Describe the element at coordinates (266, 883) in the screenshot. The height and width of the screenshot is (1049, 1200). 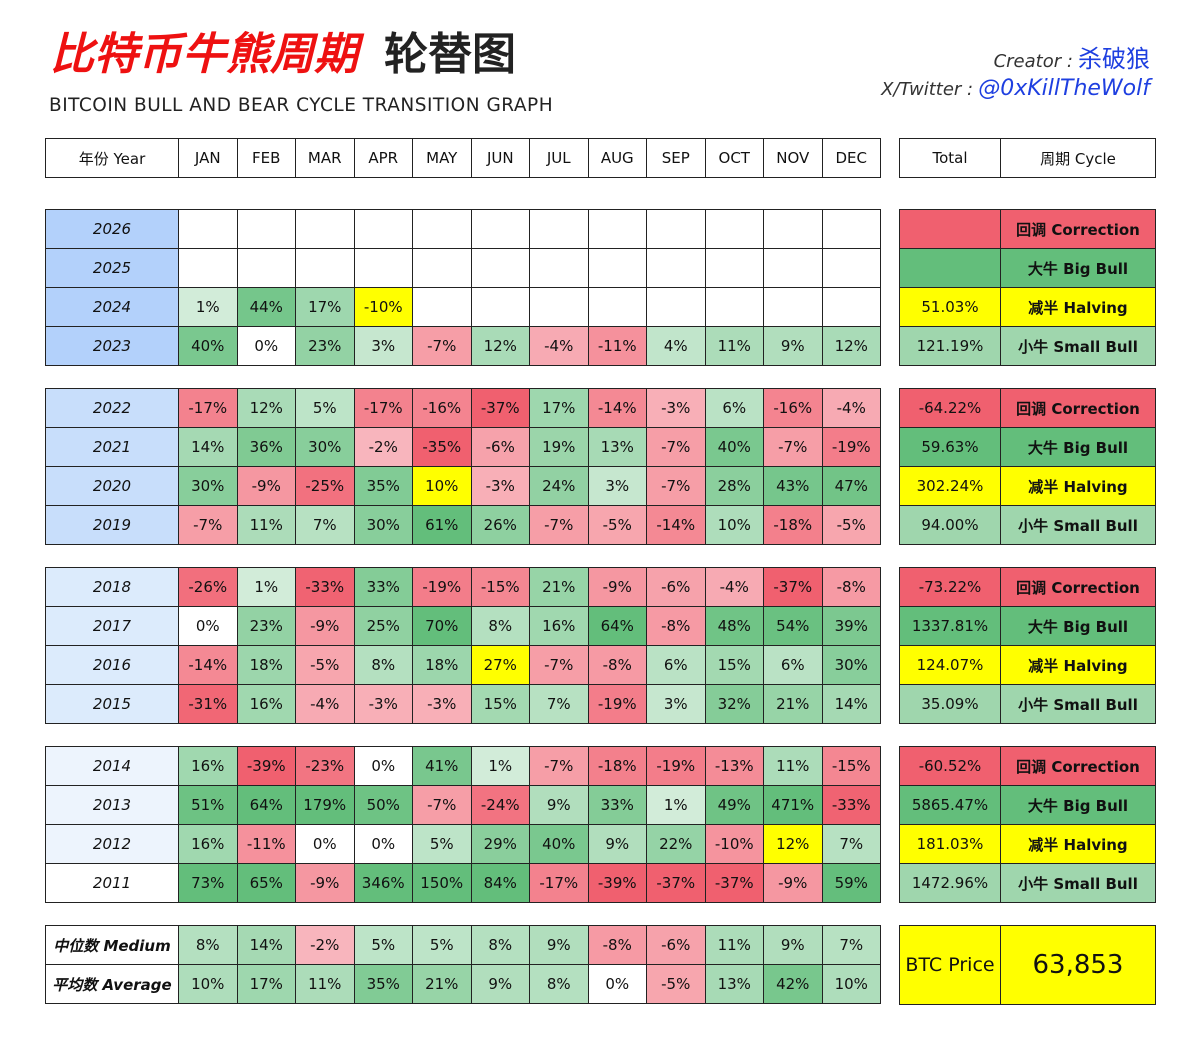
I see `month-value-cell: 65%` at that location.